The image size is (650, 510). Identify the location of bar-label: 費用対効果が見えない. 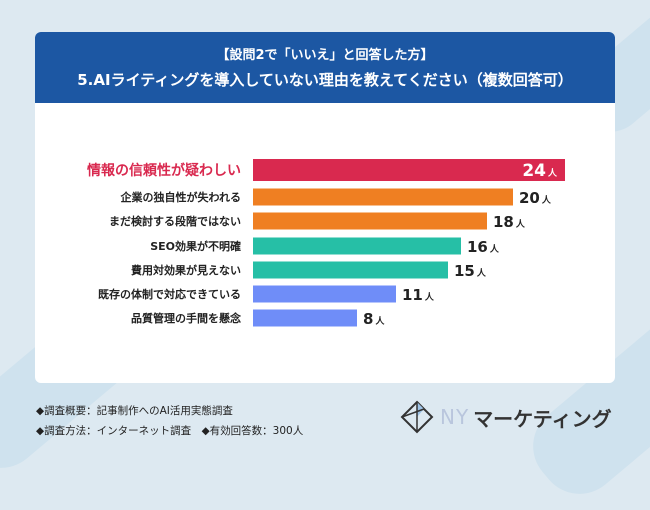
(185, 270).